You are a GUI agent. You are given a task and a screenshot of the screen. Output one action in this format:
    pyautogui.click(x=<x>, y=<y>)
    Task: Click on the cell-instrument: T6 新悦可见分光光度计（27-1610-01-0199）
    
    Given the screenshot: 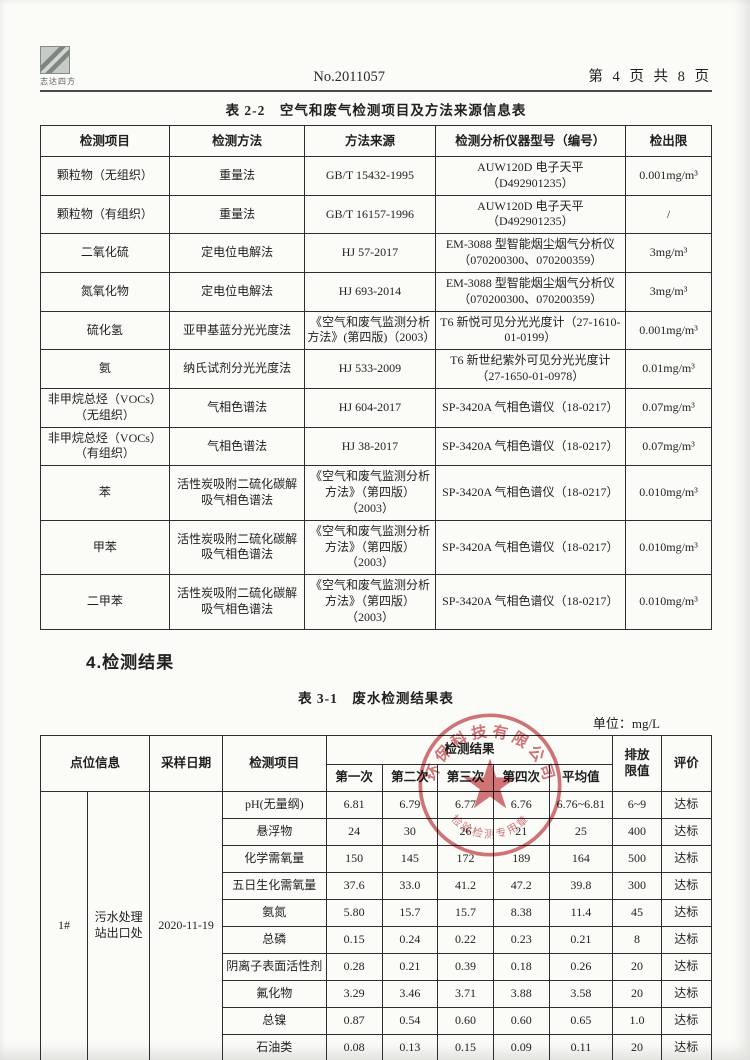 What is the action you would take?
    pyautogui.click(x=530, y=330)
    